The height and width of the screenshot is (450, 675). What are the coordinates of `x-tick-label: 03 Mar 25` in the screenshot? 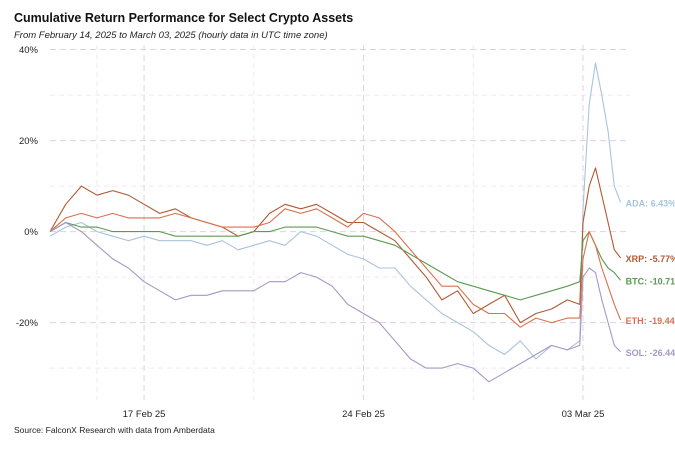 It's located at (583, 414).